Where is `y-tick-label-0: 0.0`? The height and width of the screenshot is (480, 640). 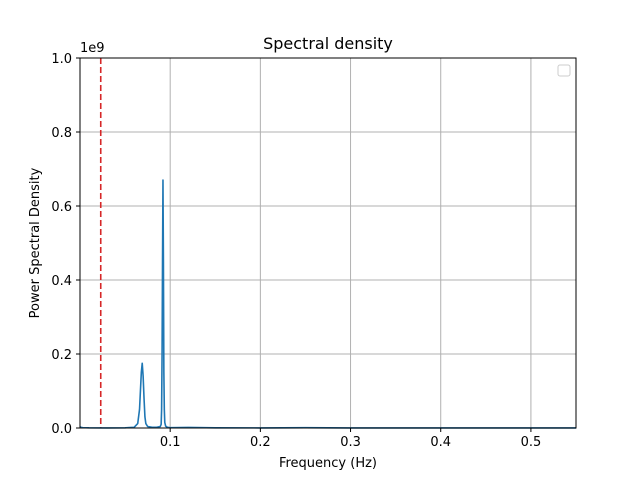
y-tick-label-0: 0.0 is located at coordinates (61, 429).